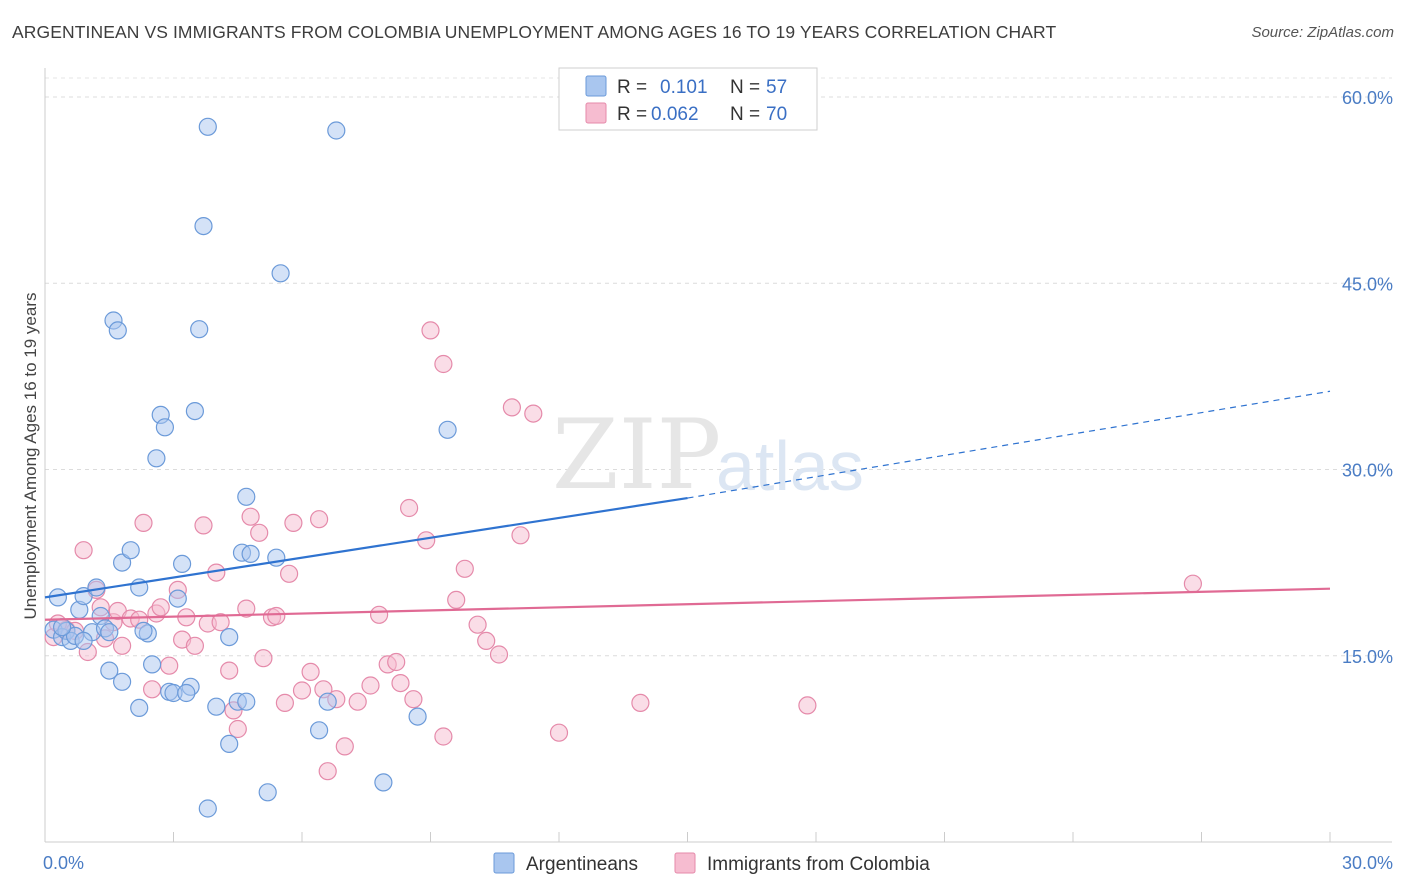  I want to click on y-tick-label-1: 30.0%, so click(1367, 471).